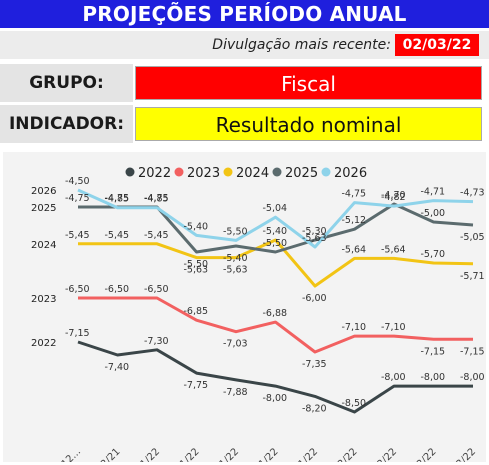 The image size is (489, 465). Describe the element at coordinates (275, 243) in the screenshot. I see `data-label-2025-5: -5,50` at that location.